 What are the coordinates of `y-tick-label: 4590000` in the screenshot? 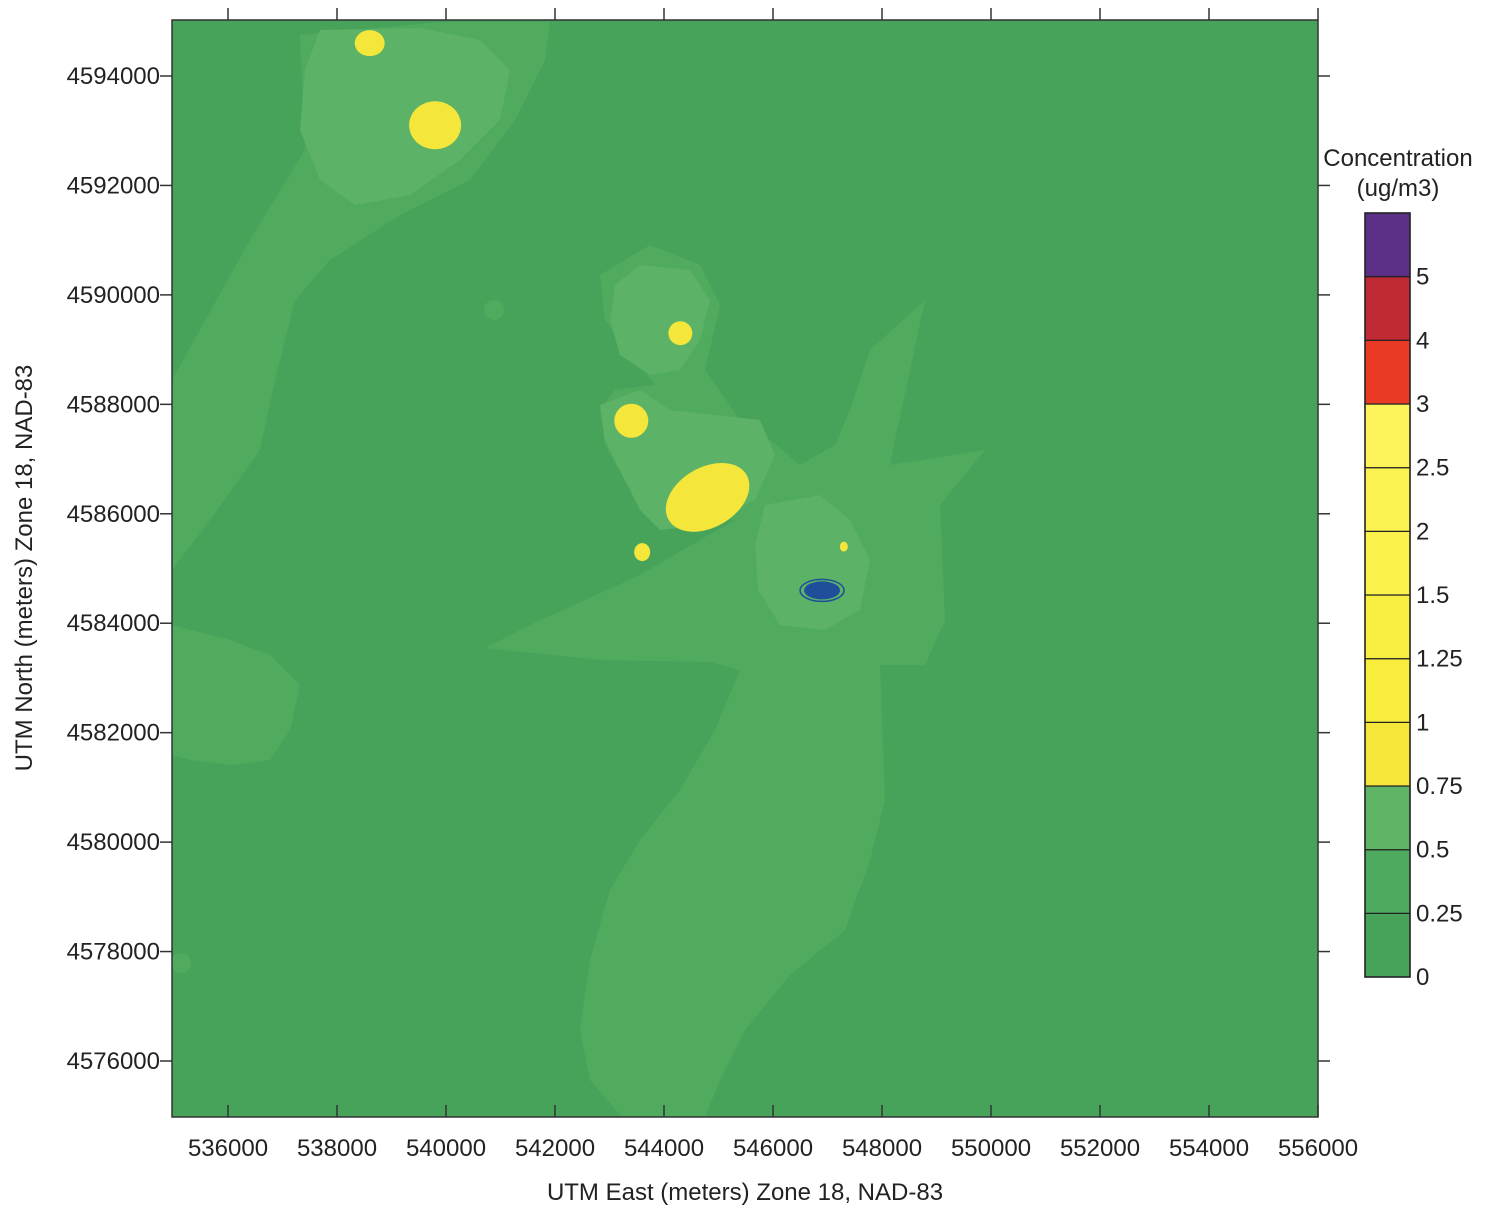 It's located at (113, 295).